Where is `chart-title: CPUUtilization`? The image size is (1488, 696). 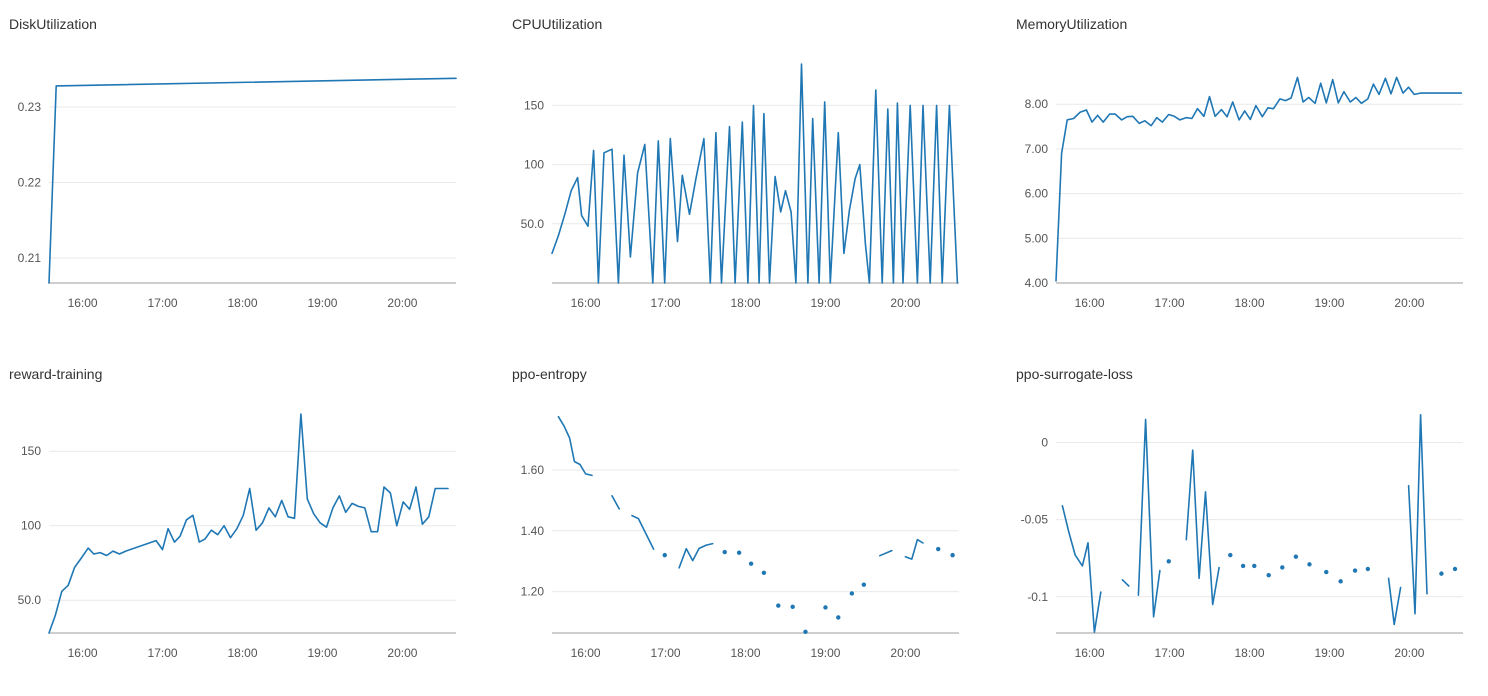 chart-title: CPUUtilization is located at coordinates (557, 24).